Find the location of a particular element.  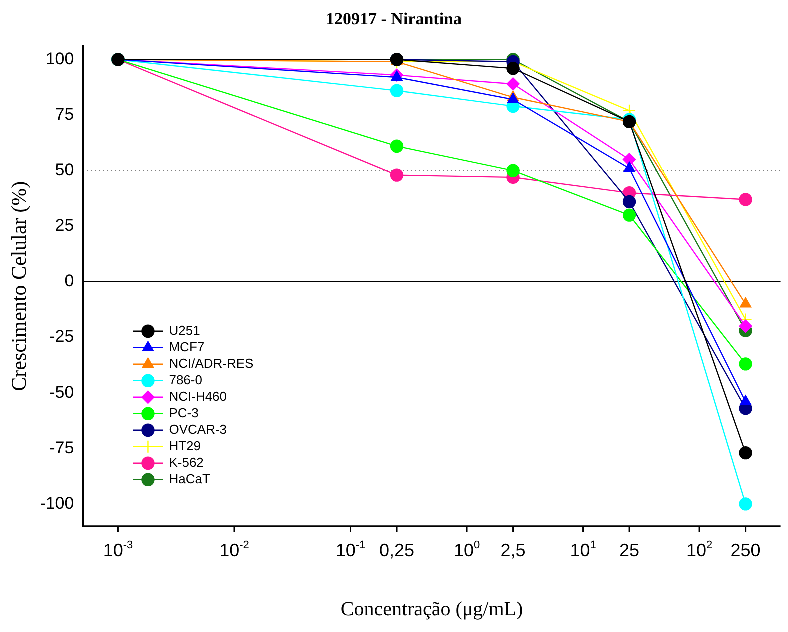

legend-label: U251 is located at coordinates (184, 330).